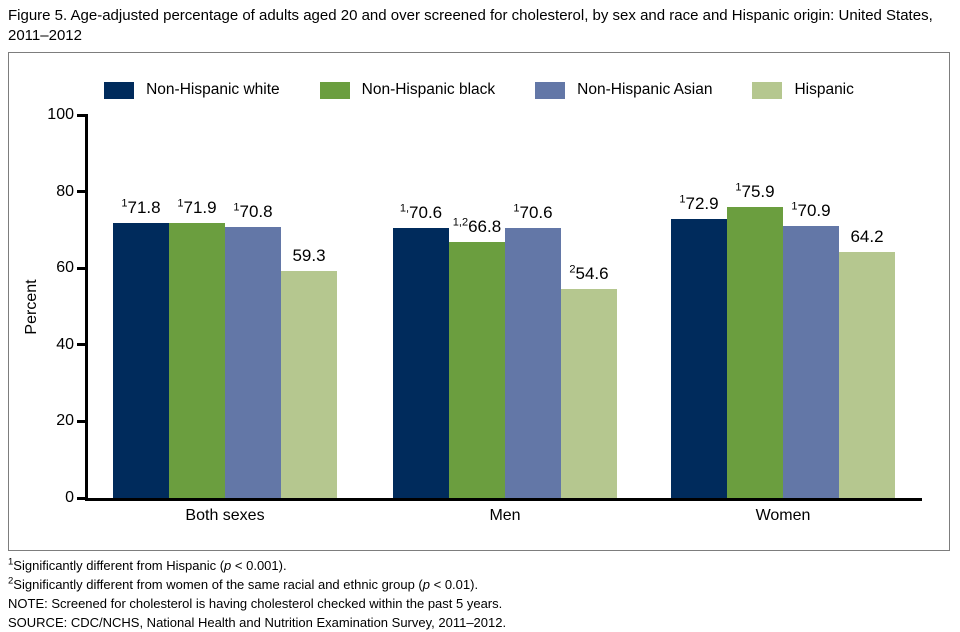 The width and height of the screenshot is (960, 632). What do you see at coordinates (253, 211) in the screenshot?
I see `bar-value-label: 170.8` at bounding box center [253, 211].